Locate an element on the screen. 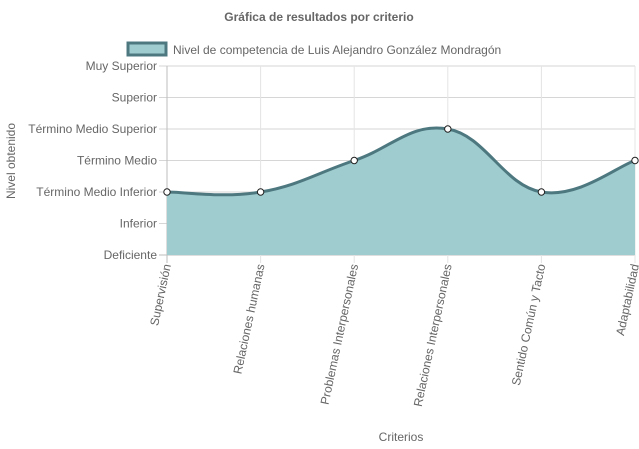 The width and height of the screenshot is (639, 449). y-tick-label: Término Medio Inferior is located at coordinates (96, 192).